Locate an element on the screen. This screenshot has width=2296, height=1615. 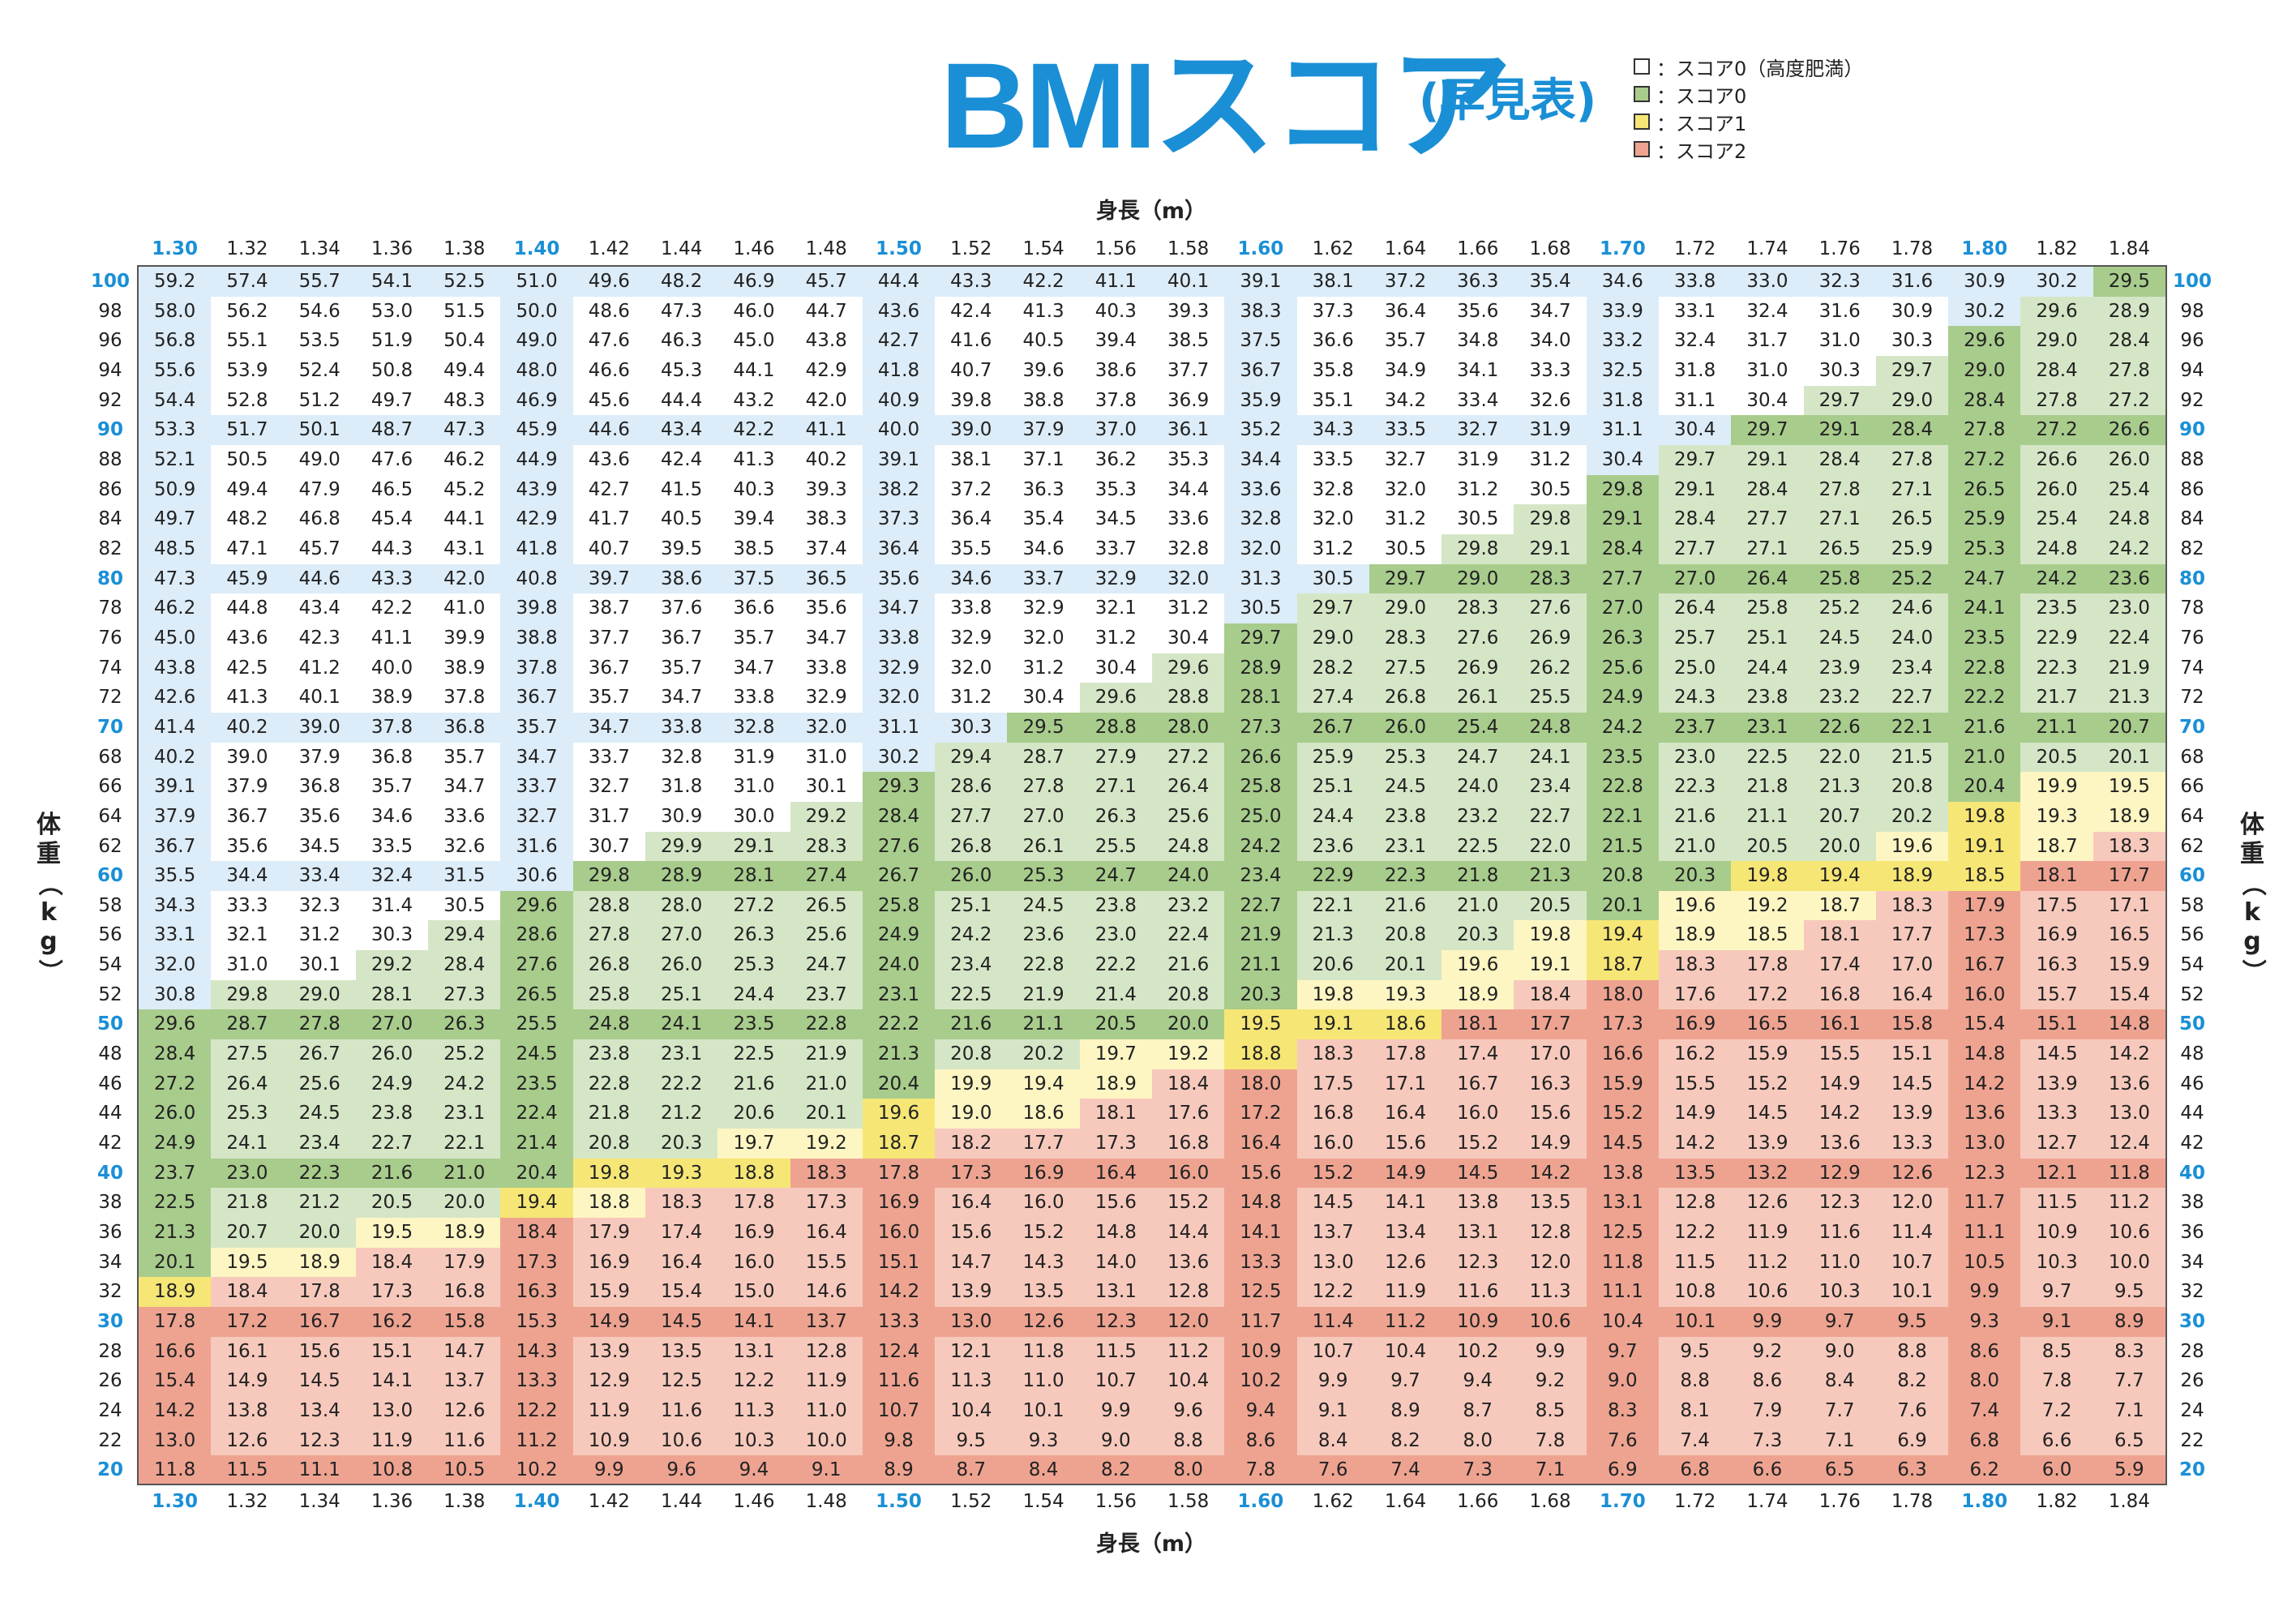
bmi-cell: 46.2 is located at coordinates (464, 459).